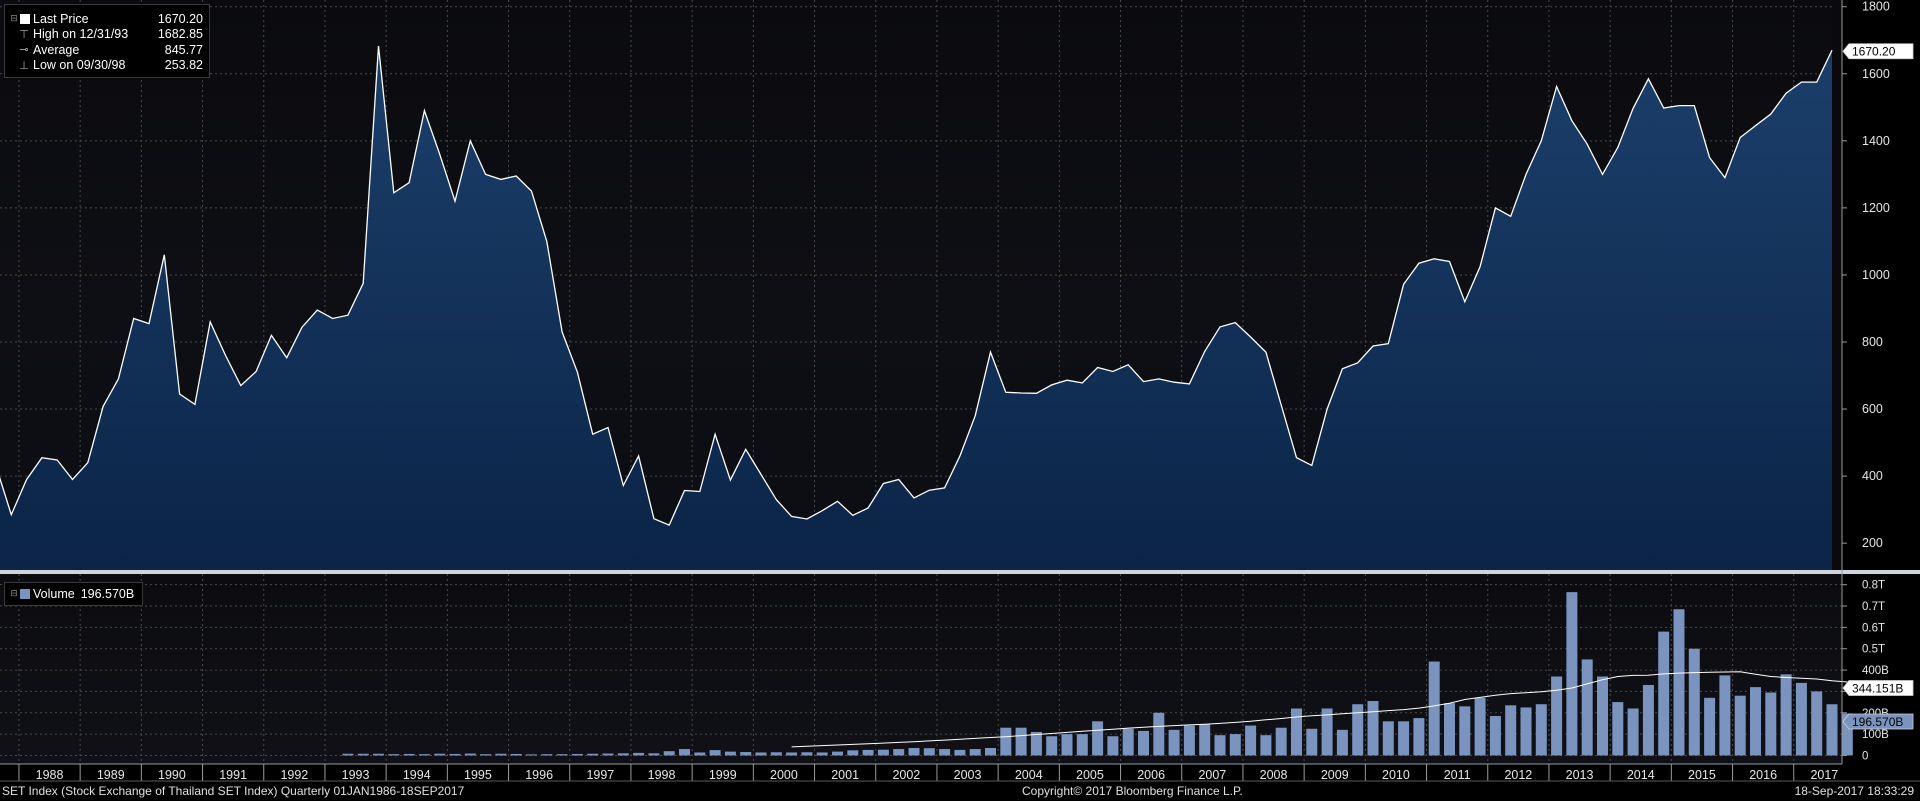  I want to click on future-region, so click(1837, 285).